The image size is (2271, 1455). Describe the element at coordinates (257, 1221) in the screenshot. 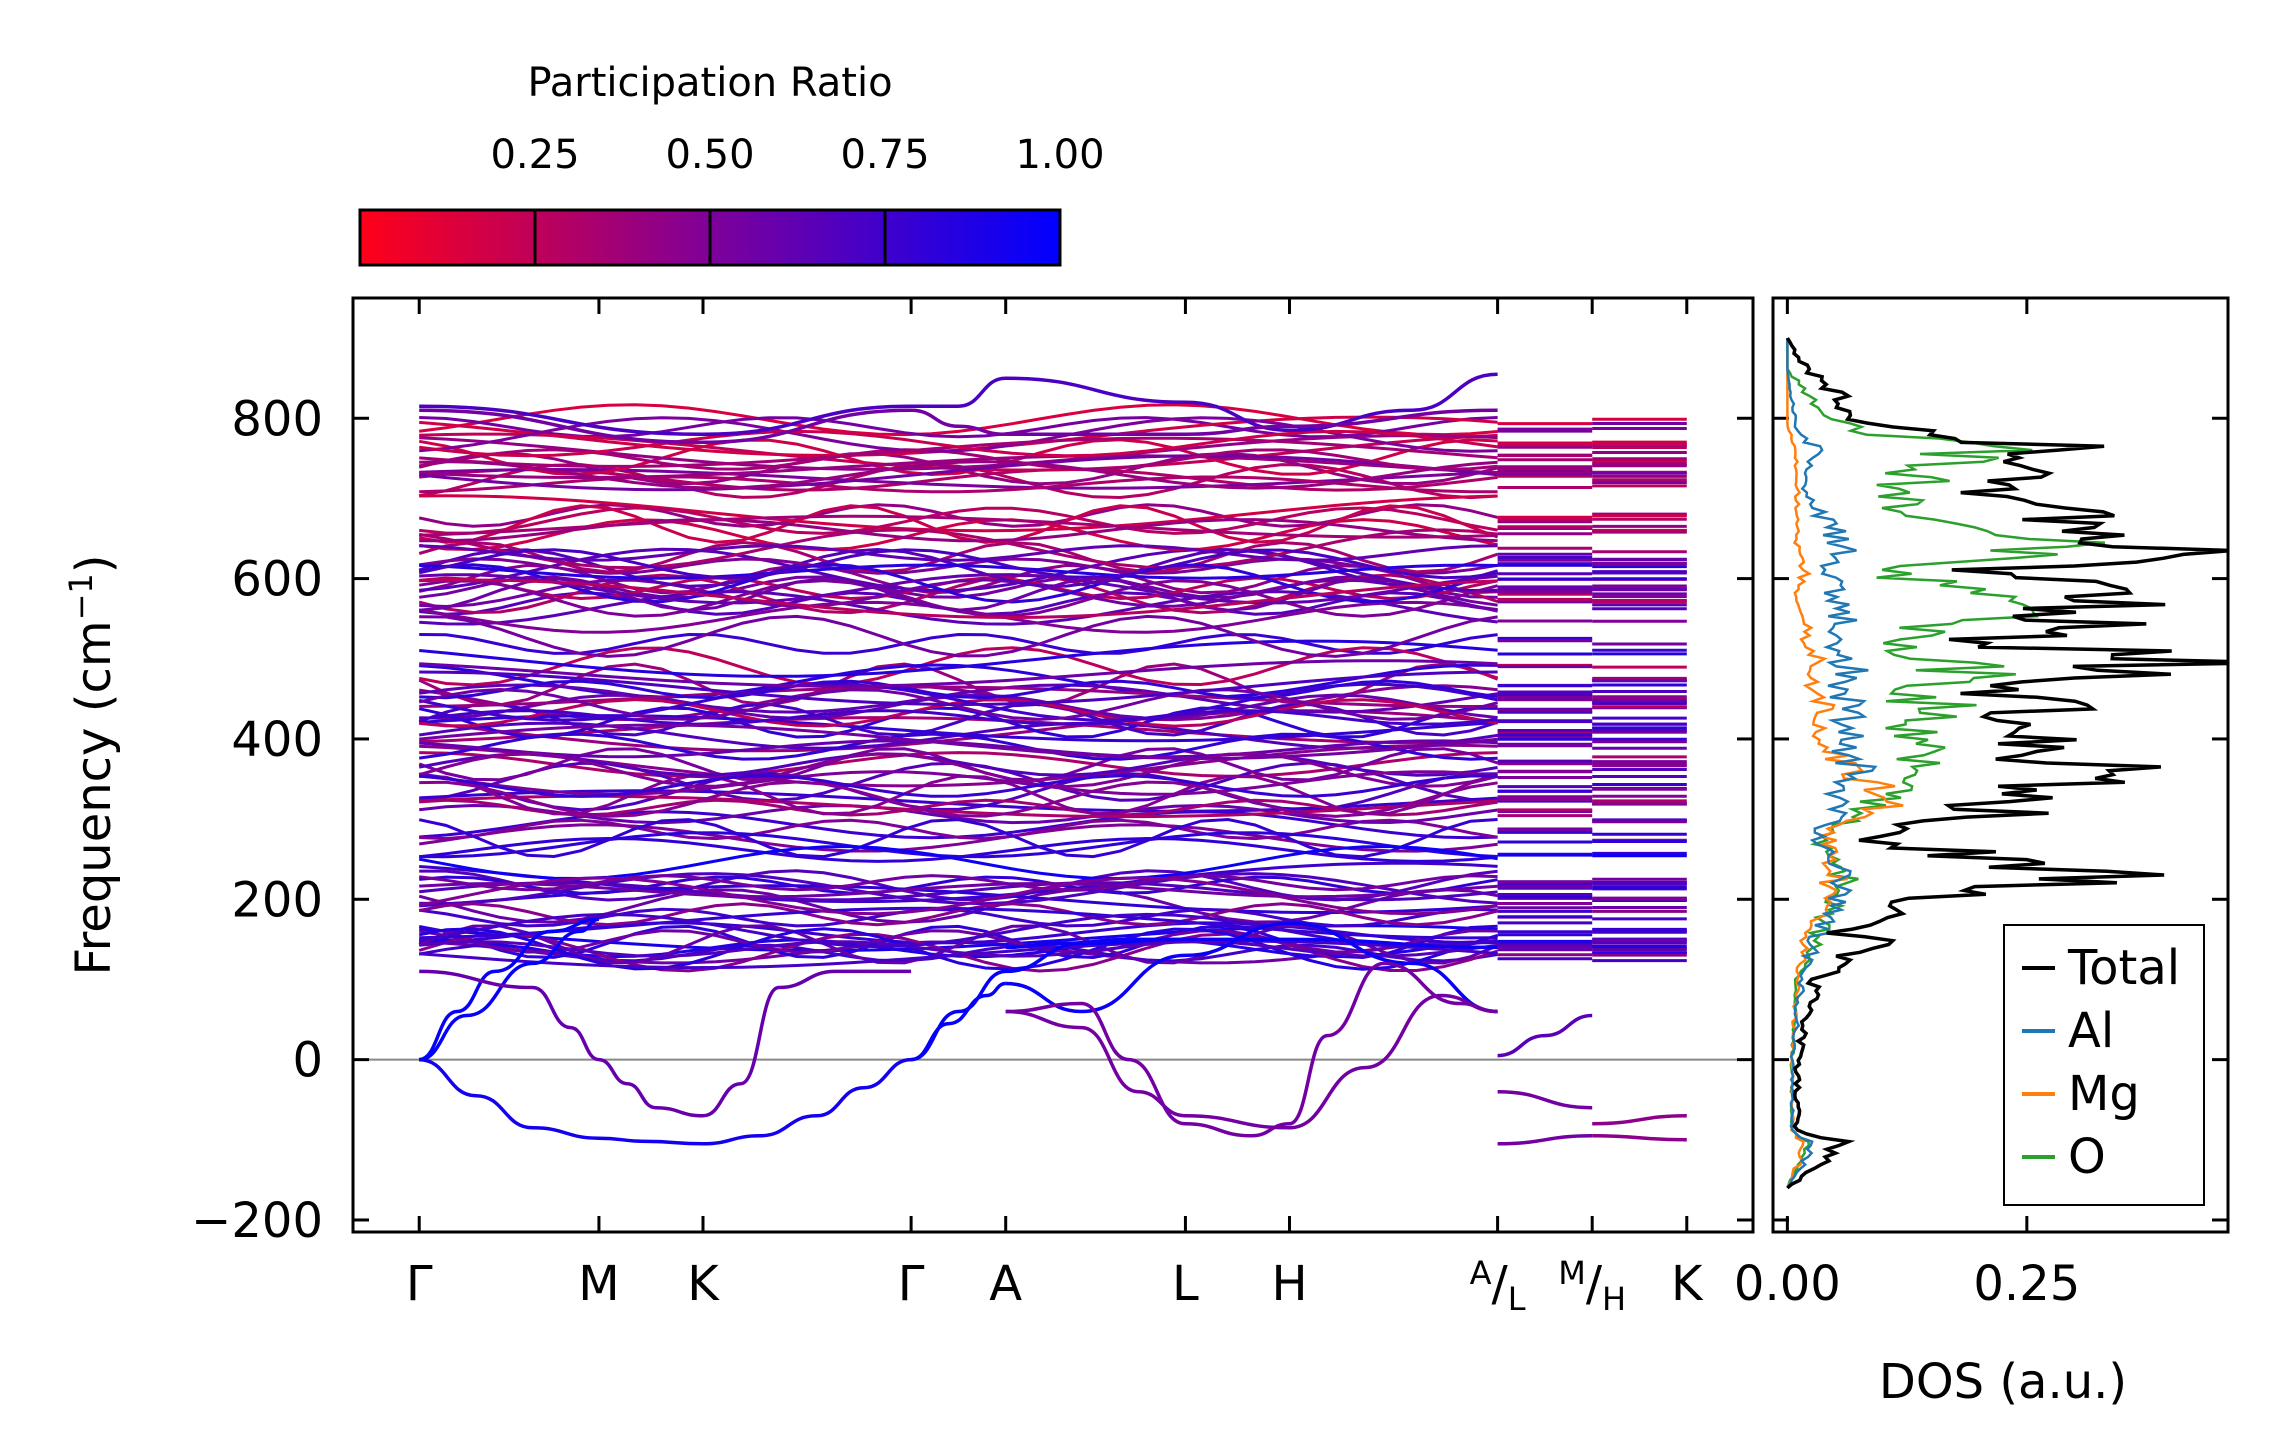

I see `y-tick-label: −200` at that location.